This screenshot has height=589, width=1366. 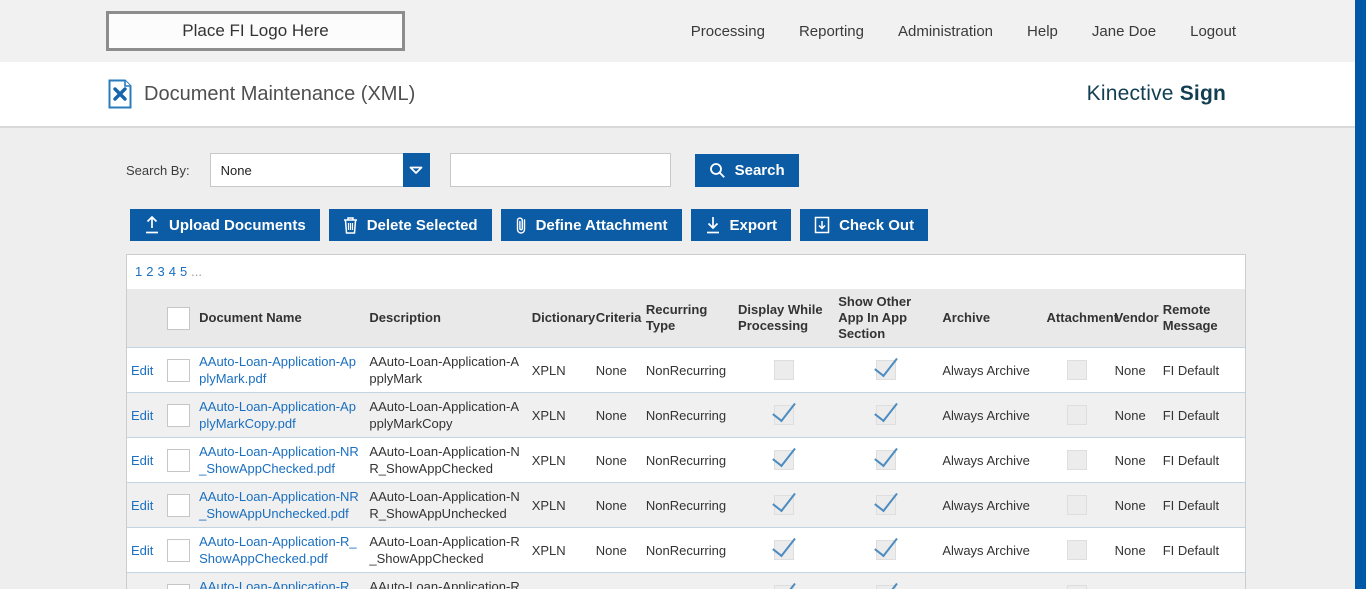 I want to click on dictionary-cell: XPLN, so click(x=559, y=415).